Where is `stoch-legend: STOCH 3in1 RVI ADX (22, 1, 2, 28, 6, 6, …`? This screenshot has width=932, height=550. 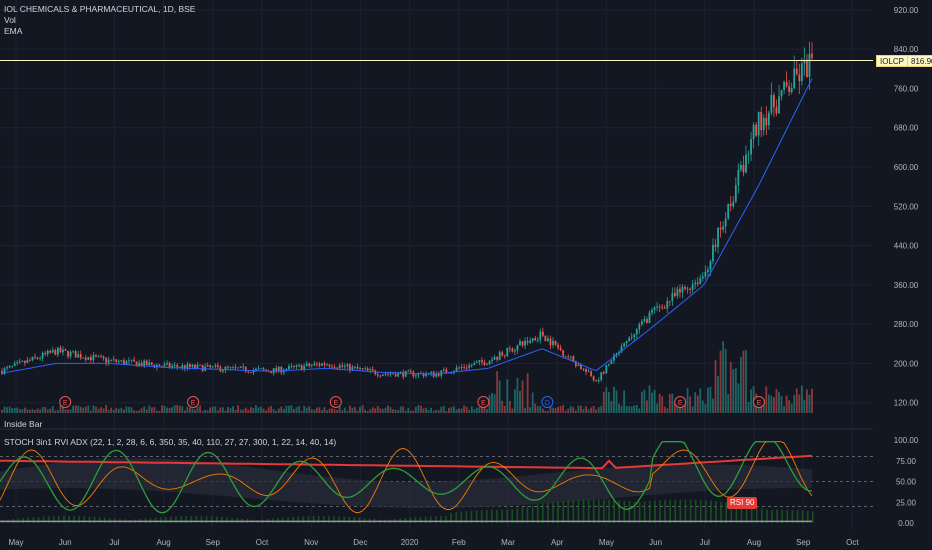 stoch-legend: STOCH 3in1 RVI ADX (22, 1, 2, 28, 6, 6, … is located at coordinates (170, 442).